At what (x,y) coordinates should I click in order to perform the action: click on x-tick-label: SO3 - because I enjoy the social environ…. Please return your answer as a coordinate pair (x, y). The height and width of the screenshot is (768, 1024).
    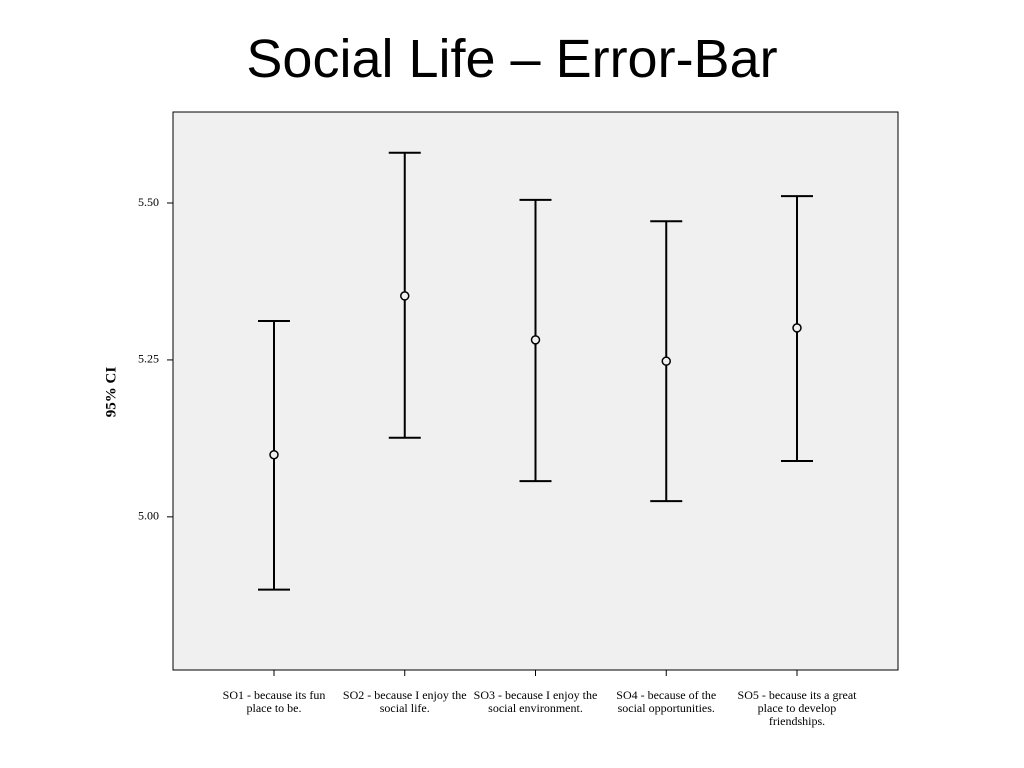
    Looking at the image, I should click on (535, 701).